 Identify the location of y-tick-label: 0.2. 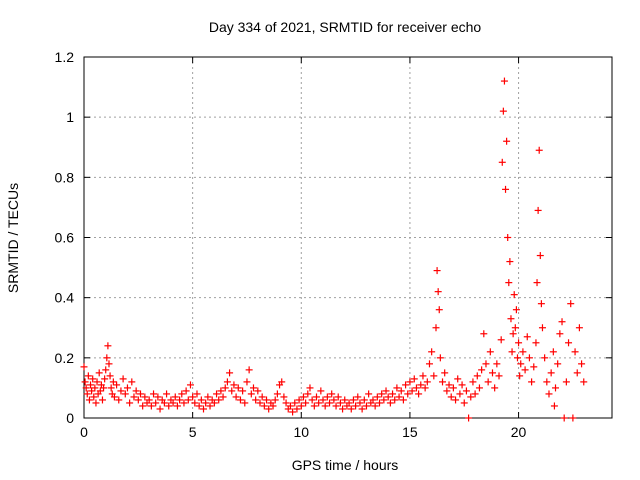
(65, 358).